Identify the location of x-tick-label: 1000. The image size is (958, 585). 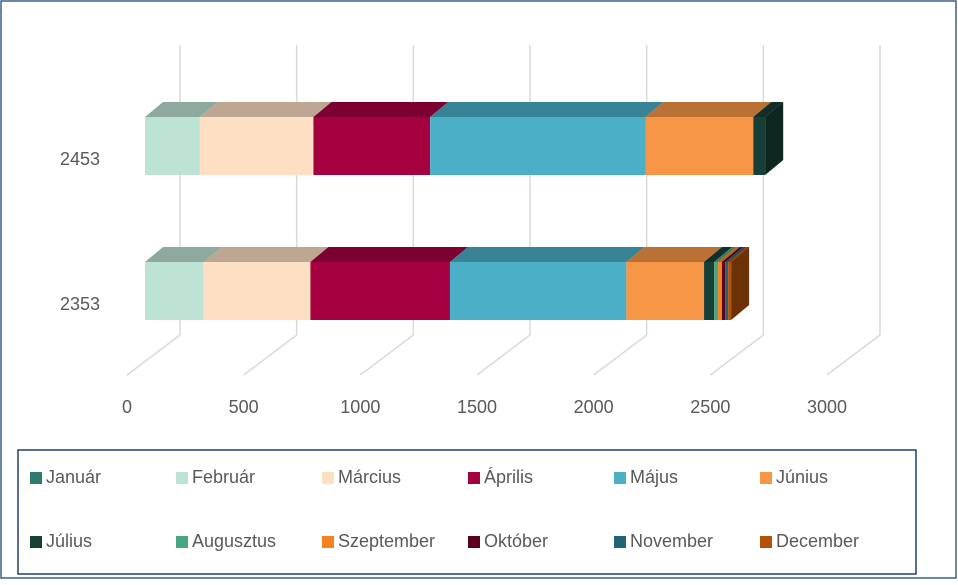
(360, 407).